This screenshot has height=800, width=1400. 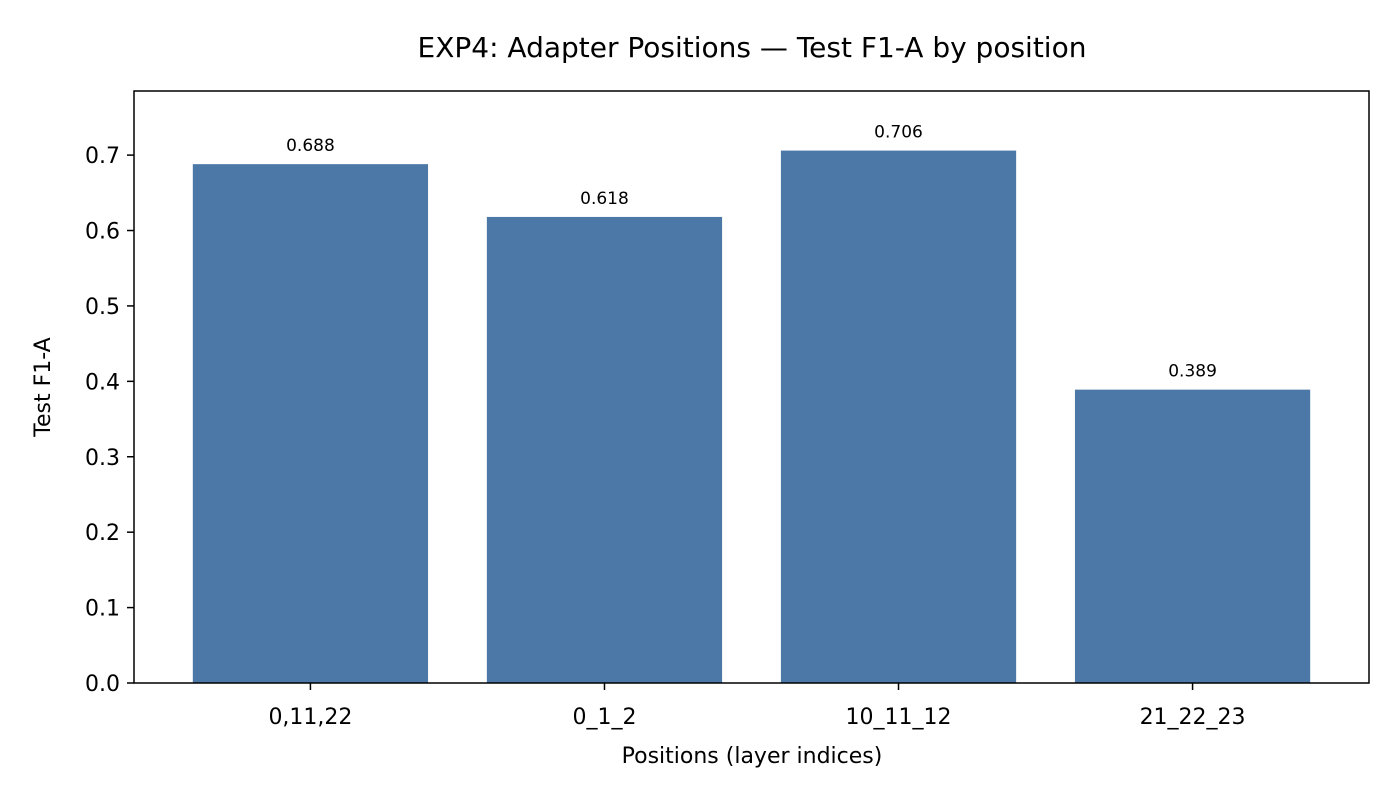 I want to click on y-axis: 0.0 0.1 0.2 0.3 0.4 0.5 0.6 0.7, so click(x=109, y=420).